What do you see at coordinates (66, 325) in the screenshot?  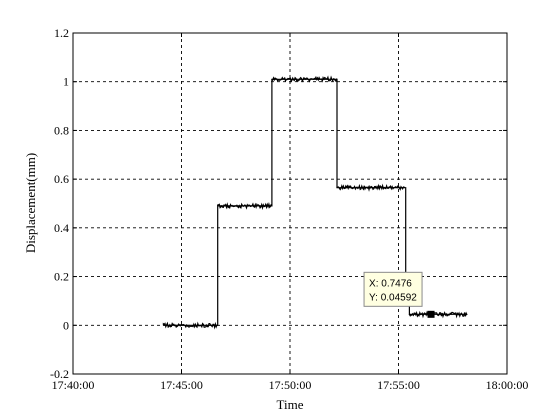 I see `y-tick-label: 0` at bounding box center [66, 325].